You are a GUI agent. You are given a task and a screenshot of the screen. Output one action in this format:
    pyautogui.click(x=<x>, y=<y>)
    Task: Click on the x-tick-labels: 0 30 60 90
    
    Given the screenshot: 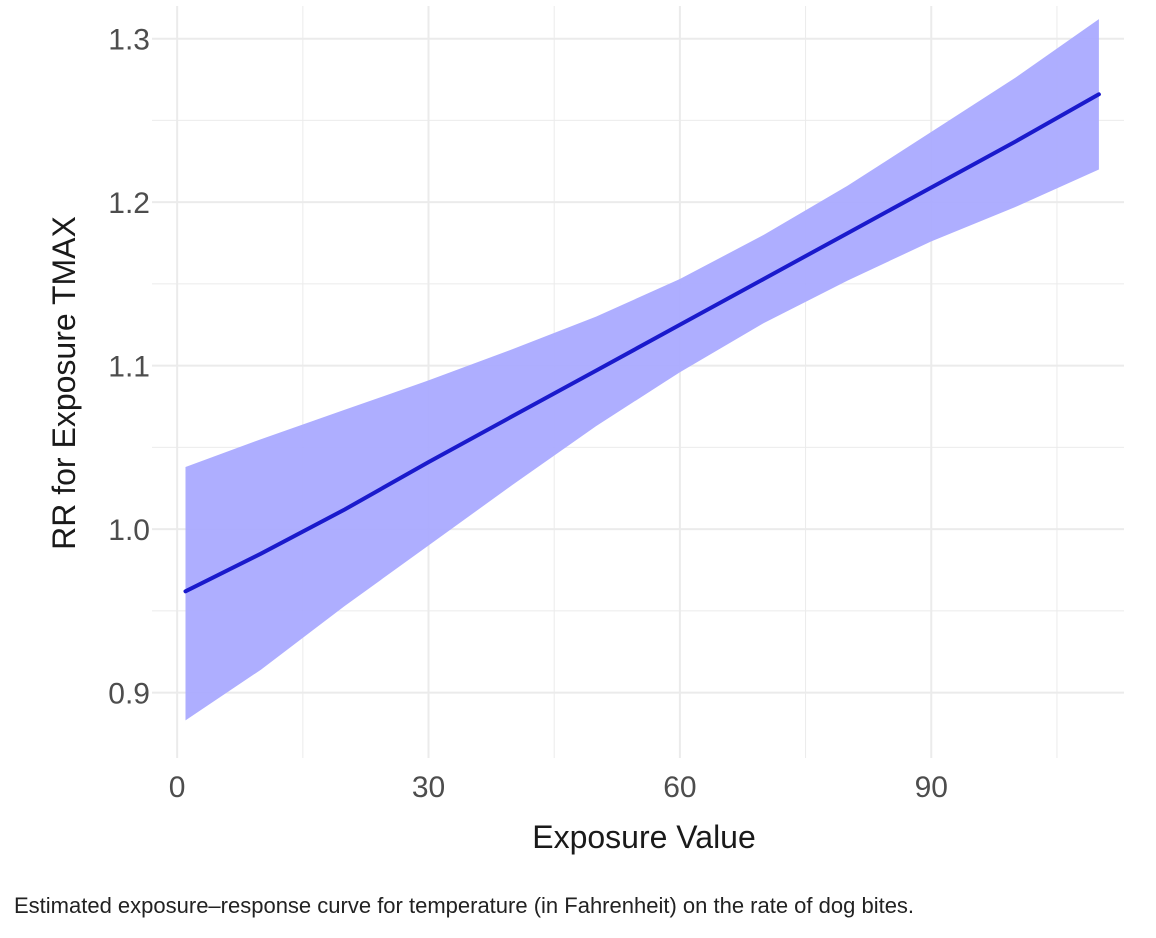 What is the action you would take?
    pyautogui.click(x=558, y=787)
    